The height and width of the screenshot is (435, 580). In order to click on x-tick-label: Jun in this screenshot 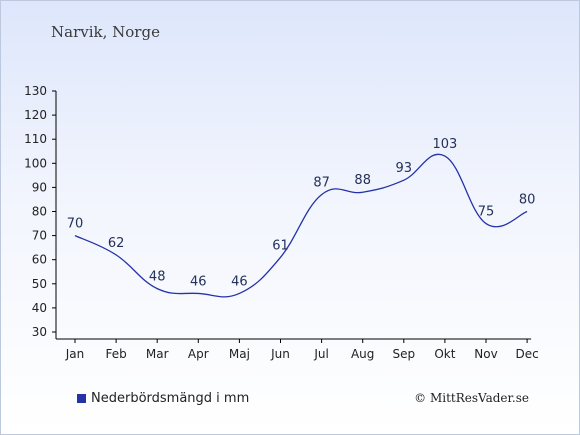, I will do `click(280, 354)`.